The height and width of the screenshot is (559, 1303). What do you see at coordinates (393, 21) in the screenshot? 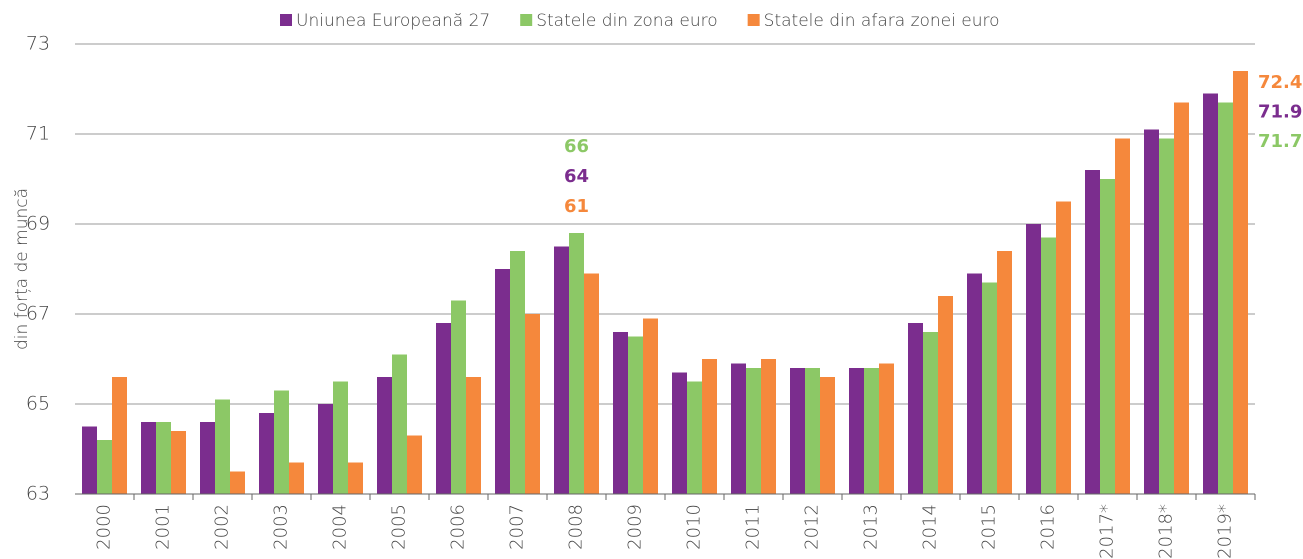
I see `legend-label: Uniunea Europeană 27` at bounding box center [393, 21].